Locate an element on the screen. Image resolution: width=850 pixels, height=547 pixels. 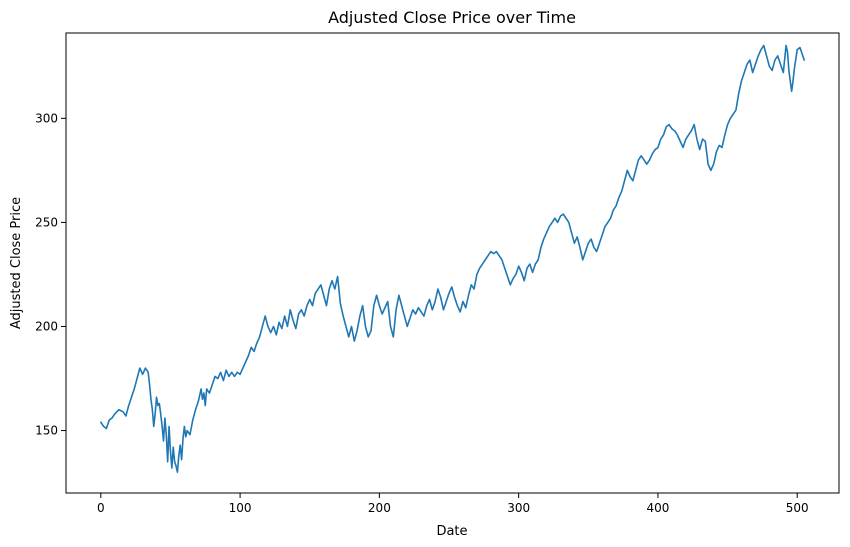
x-tick-label: 500 is located at coordinates (797, 508).